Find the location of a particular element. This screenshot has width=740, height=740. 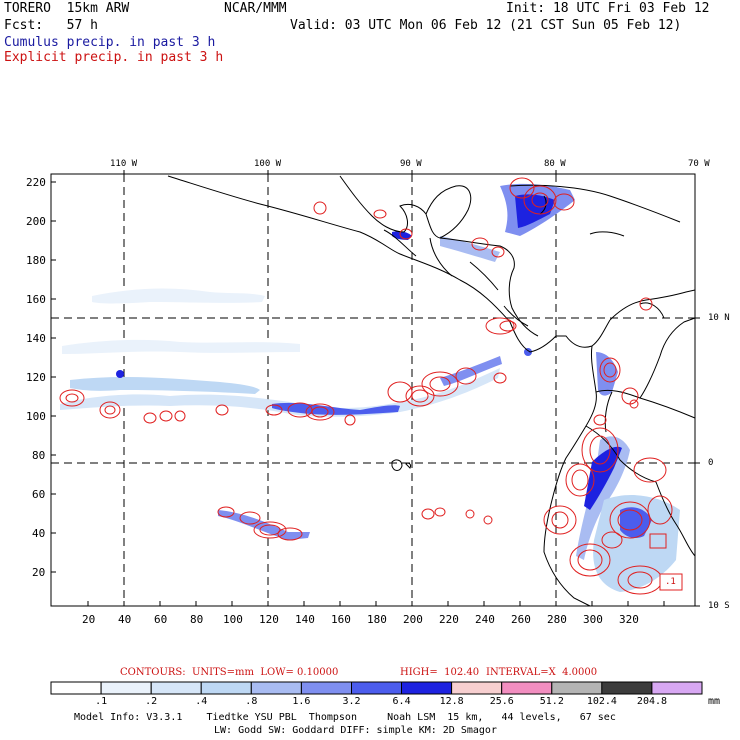

x-tick-240: 240 is located at coordinates (485, 619).